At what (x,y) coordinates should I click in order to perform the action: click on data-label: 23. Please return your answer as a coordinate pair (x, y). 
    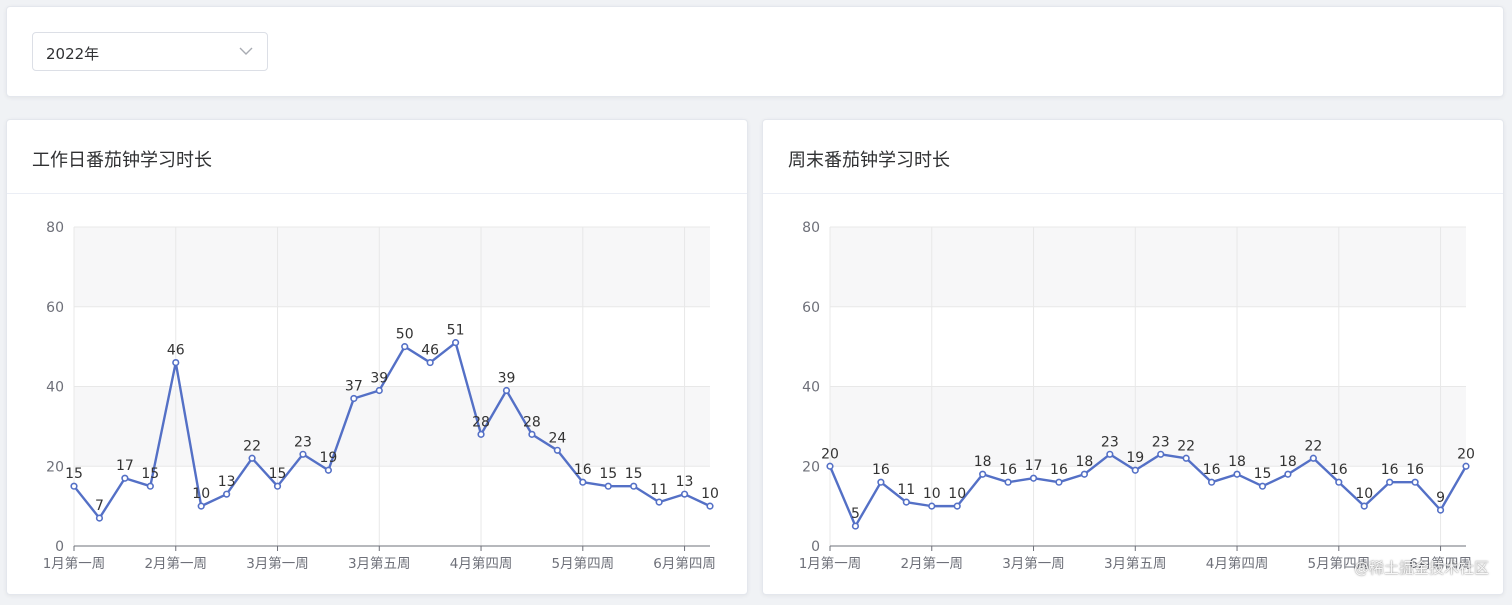
    Looking at the image, I should click on (1110, 442).